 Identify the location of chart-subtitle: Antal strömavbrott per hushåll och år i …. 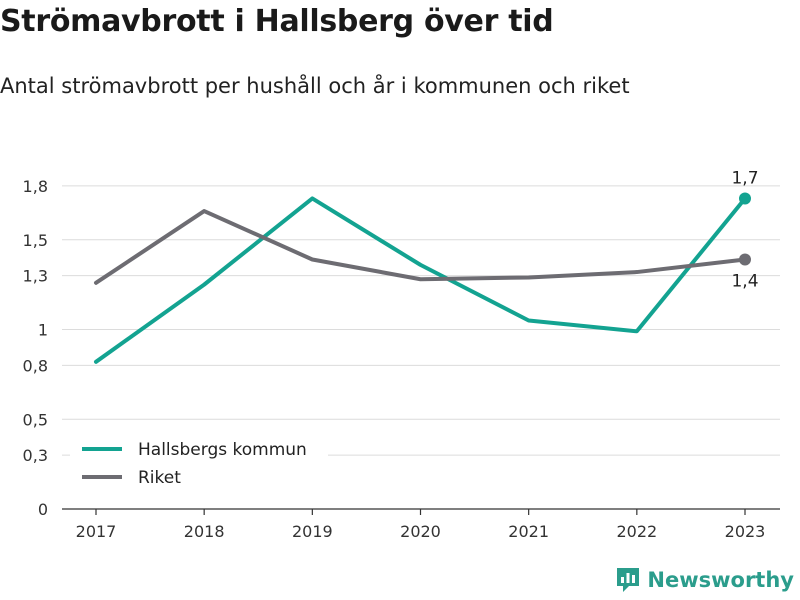
(315, 86).